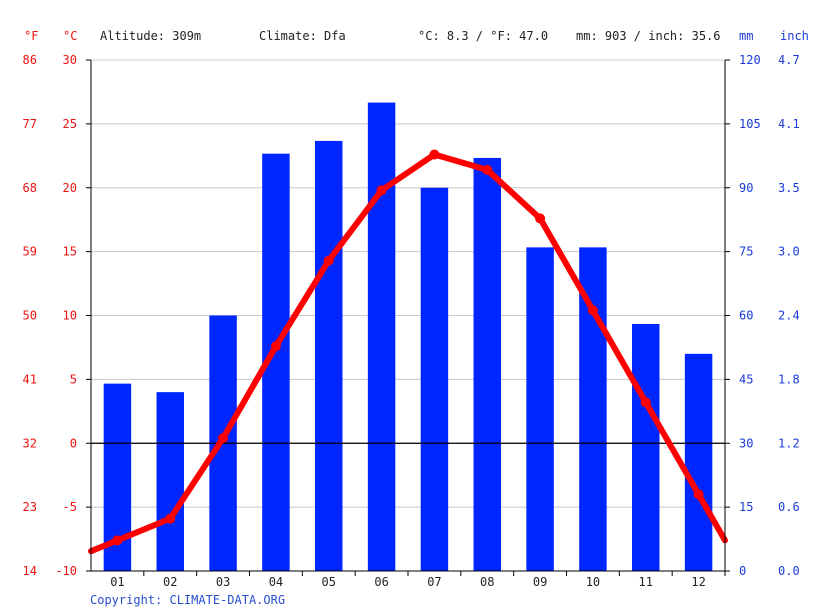 Image resolution: width=815 pixels, height=611 pixels. What do you see at coordinates (789, 316) in the screenshot?
I see `inch-tick-label: 2.4` at bounding box center [789, 316].